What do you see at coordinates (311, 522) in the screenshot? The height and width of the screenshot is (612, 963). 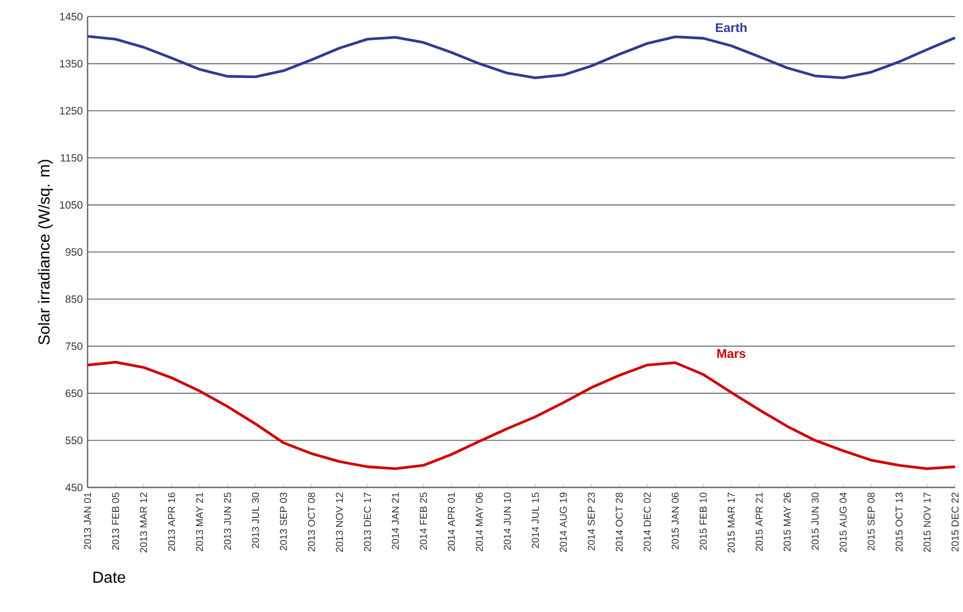 I see `x-tick-label: 2013 OCT 08` at bounding box center [311, 522].